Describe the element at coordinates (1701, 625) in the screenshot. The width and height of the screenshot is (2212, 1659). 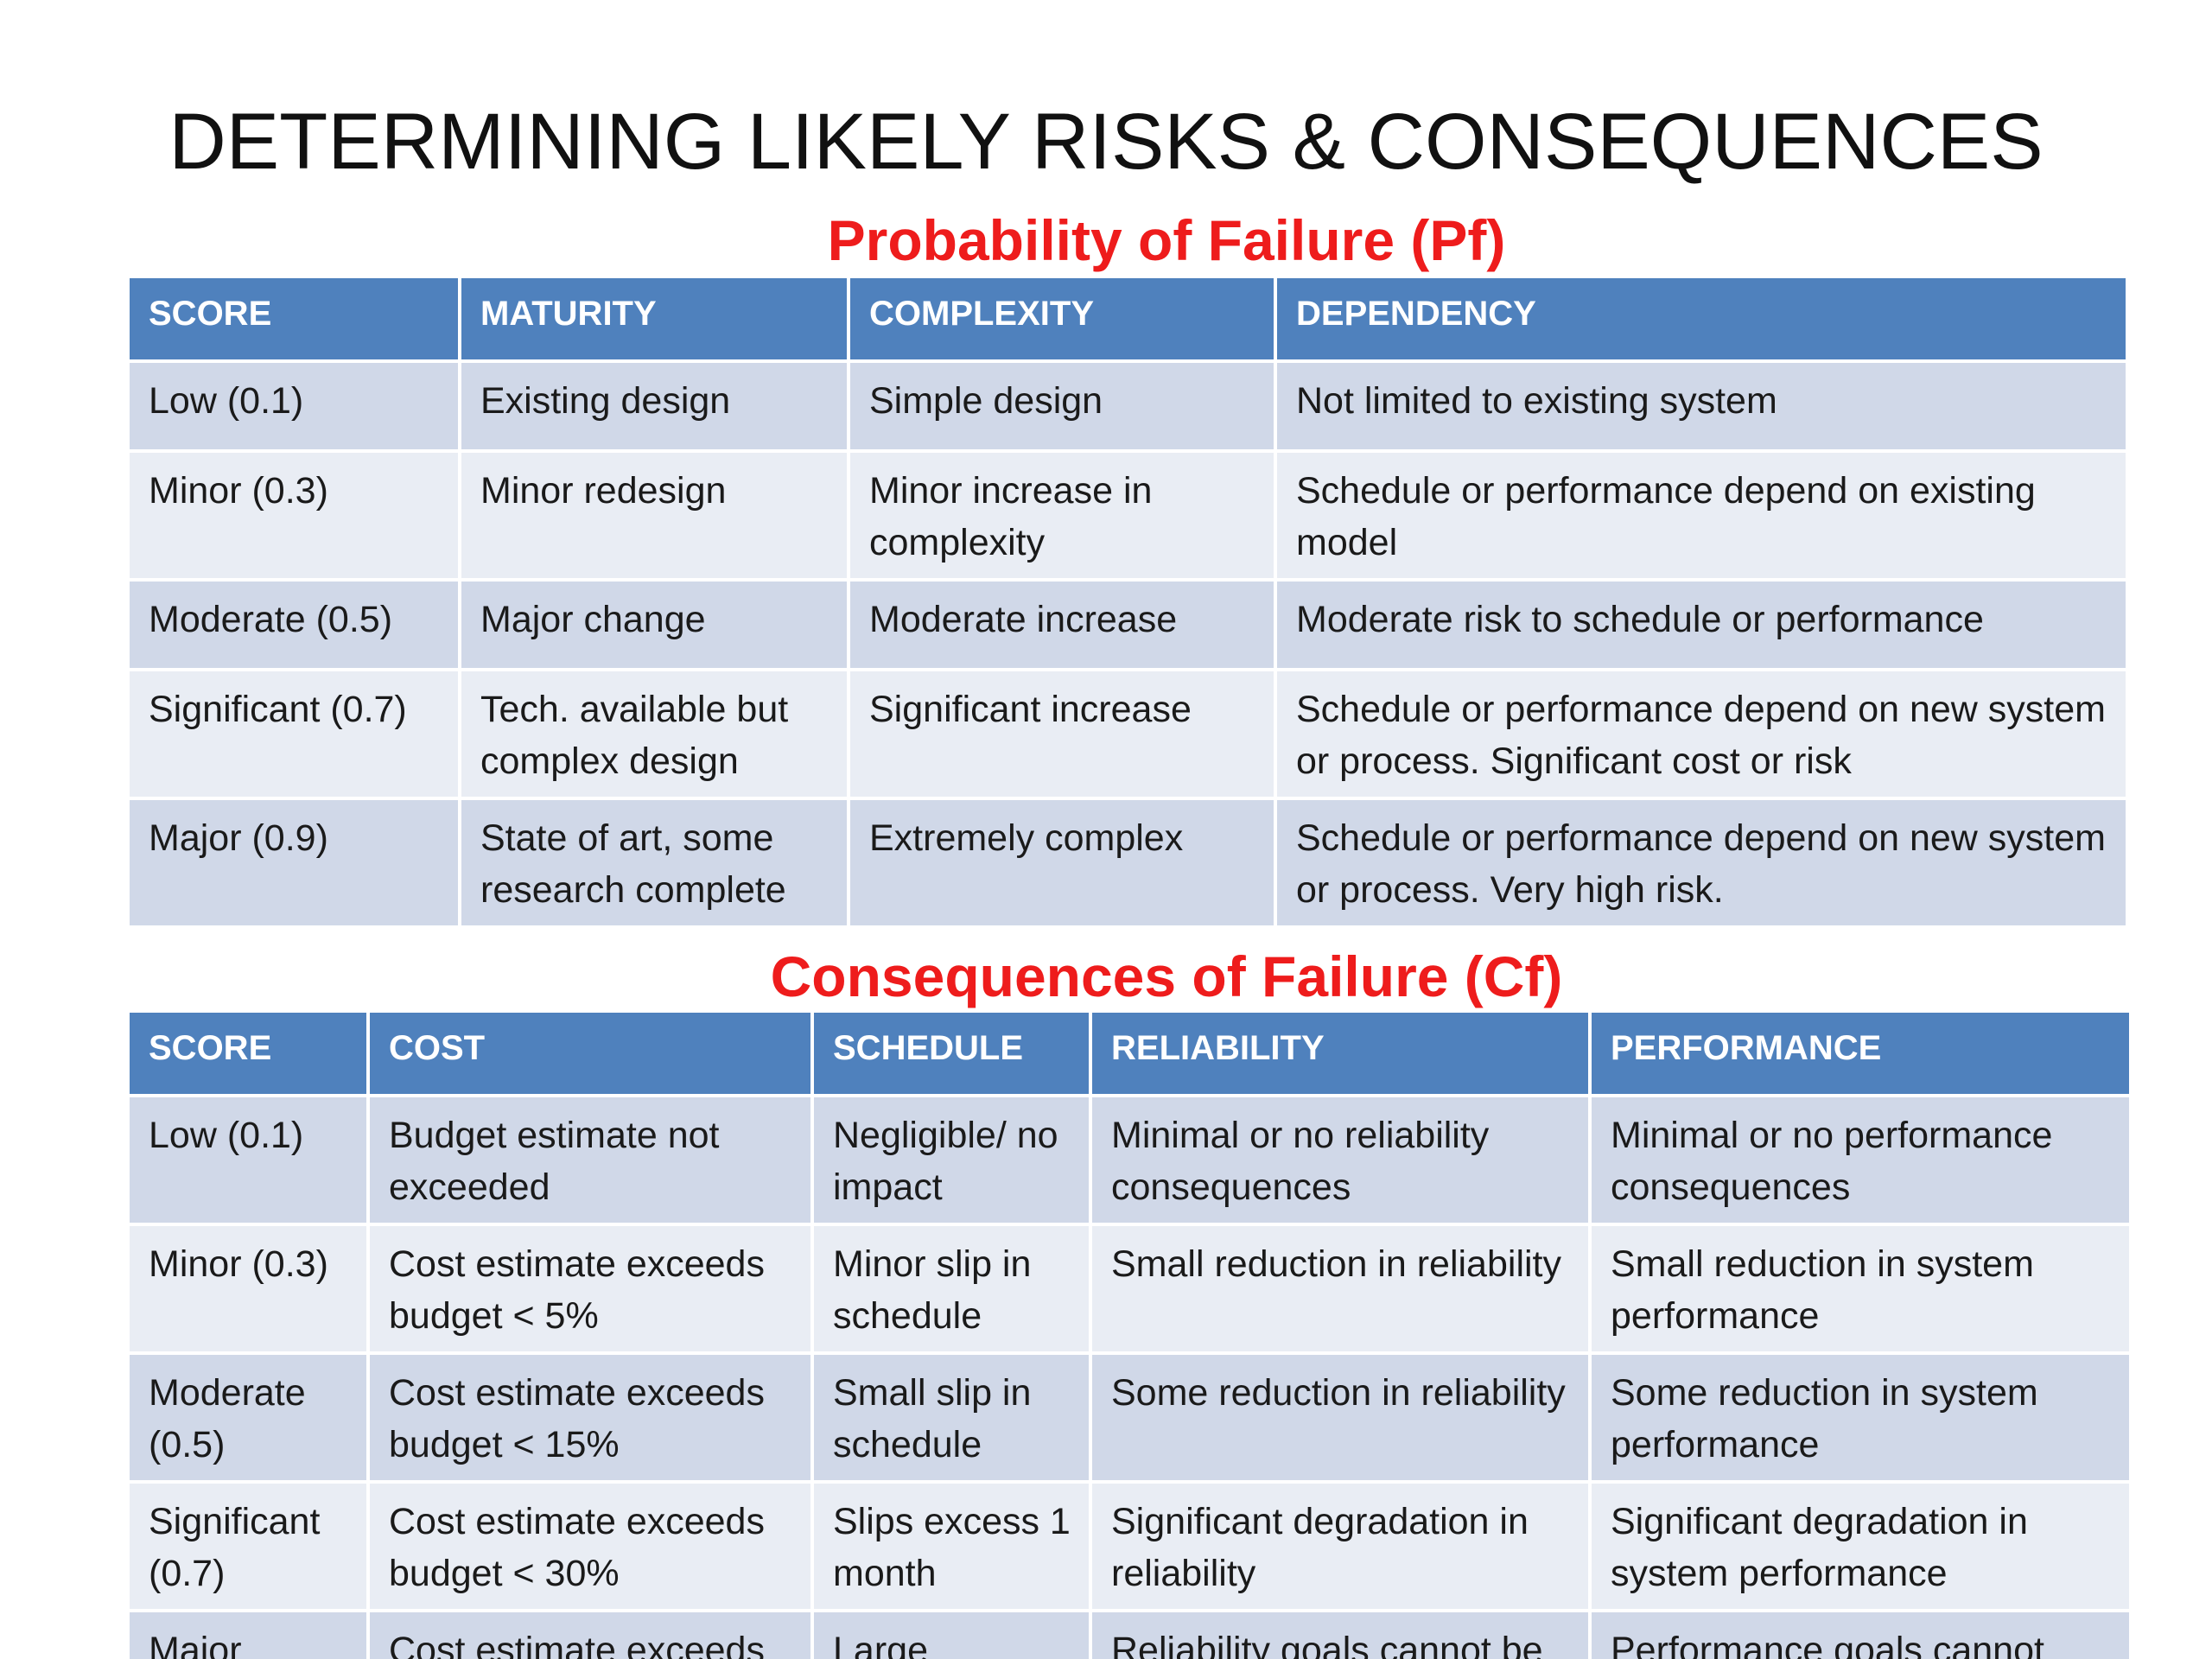
I see `table-cell: Moderate risk to schedule or performance` at that location.